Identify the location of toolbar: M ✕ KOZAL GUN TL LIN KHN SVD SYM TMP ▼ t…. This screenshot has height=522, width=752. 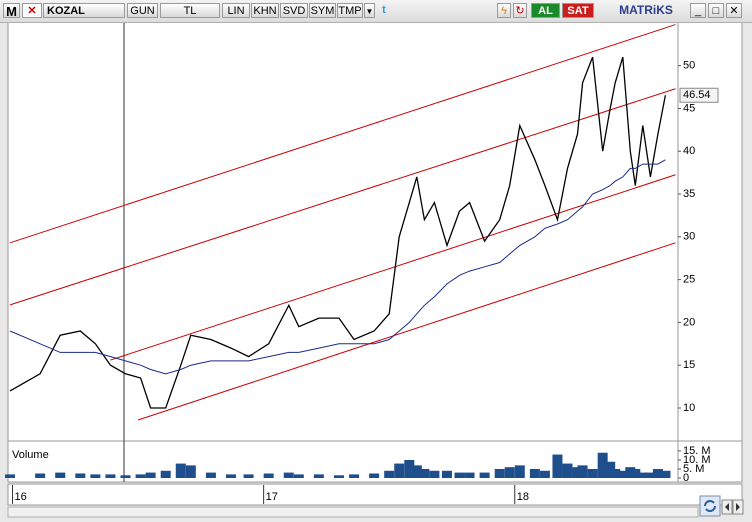
(376, 11).